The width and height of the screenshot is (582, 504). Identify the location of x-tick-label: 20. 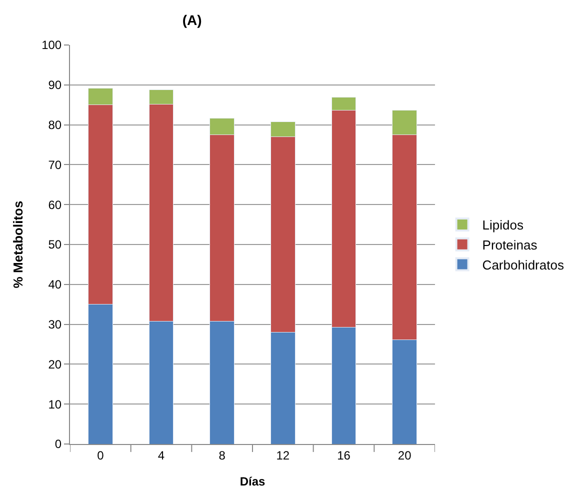
(405, 455).